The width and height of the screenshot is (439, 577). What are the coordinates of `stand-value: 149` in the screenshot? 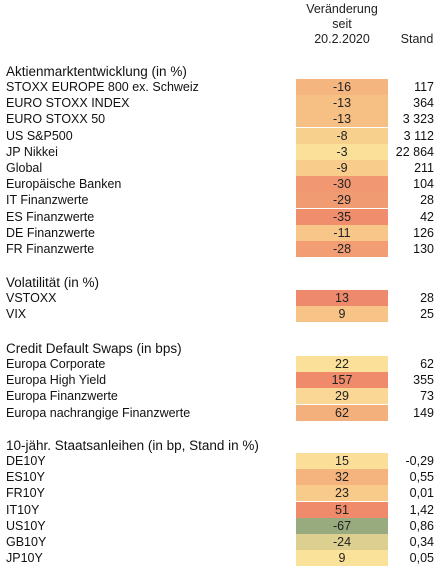 It's located at (423, 412).